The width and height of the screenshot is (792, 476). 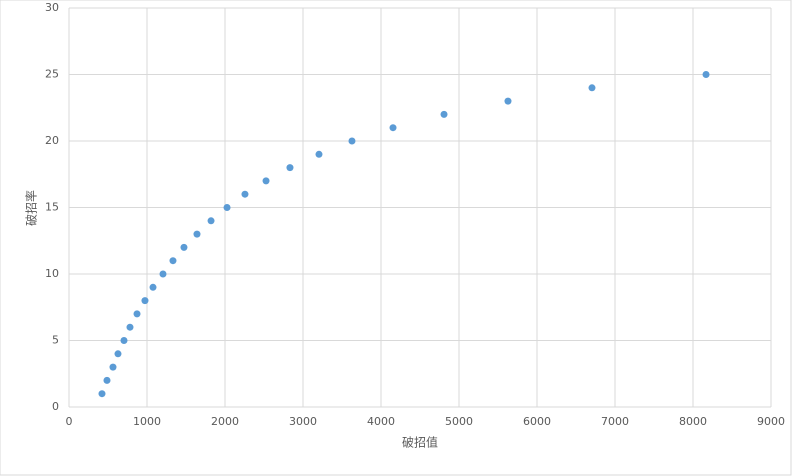 What do you see at coordinates (147, 421) in the screenshot?
I see `x-tick-label: 1000` at bounding box center [147, 421].